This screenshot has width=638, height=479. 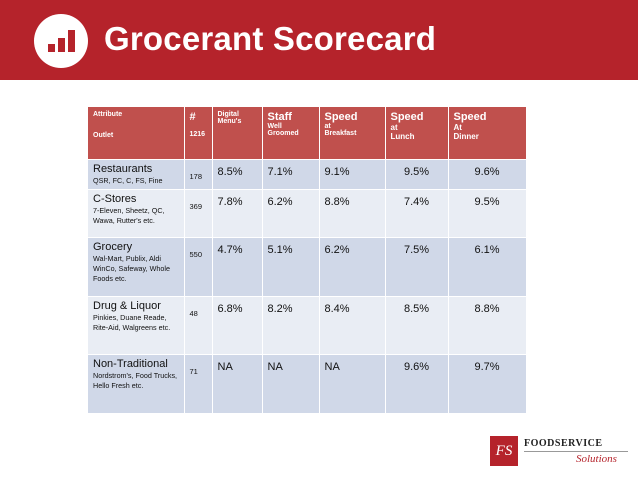 What do you see at coordinates (417, 174) in the screenshot?
I see `lunch-cell: 9.5%` at bounding box center [417, 174].